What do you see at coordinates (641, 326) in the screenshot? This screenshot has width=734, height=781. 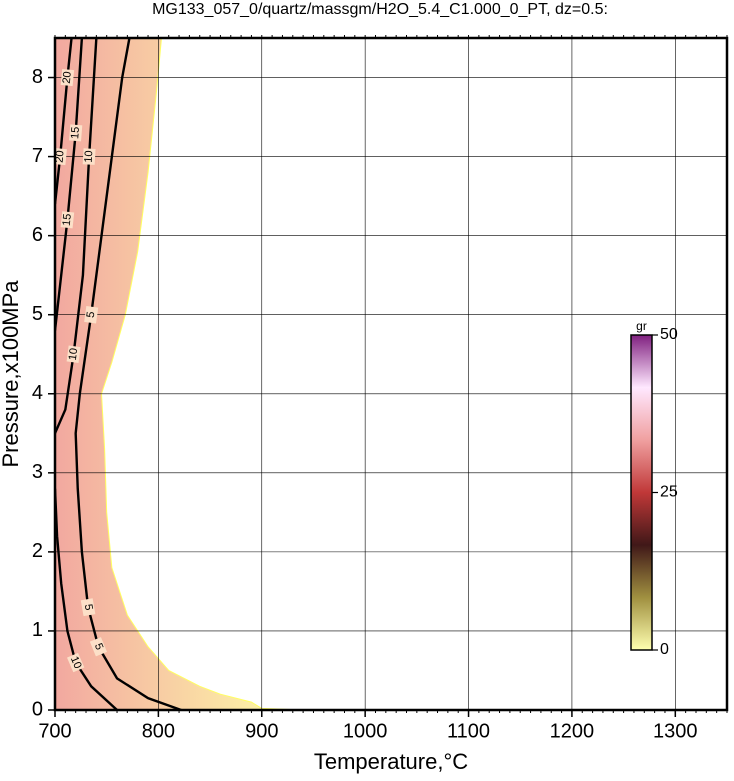 I see `colorbar-label: gr` at bounding box center [641, 326].